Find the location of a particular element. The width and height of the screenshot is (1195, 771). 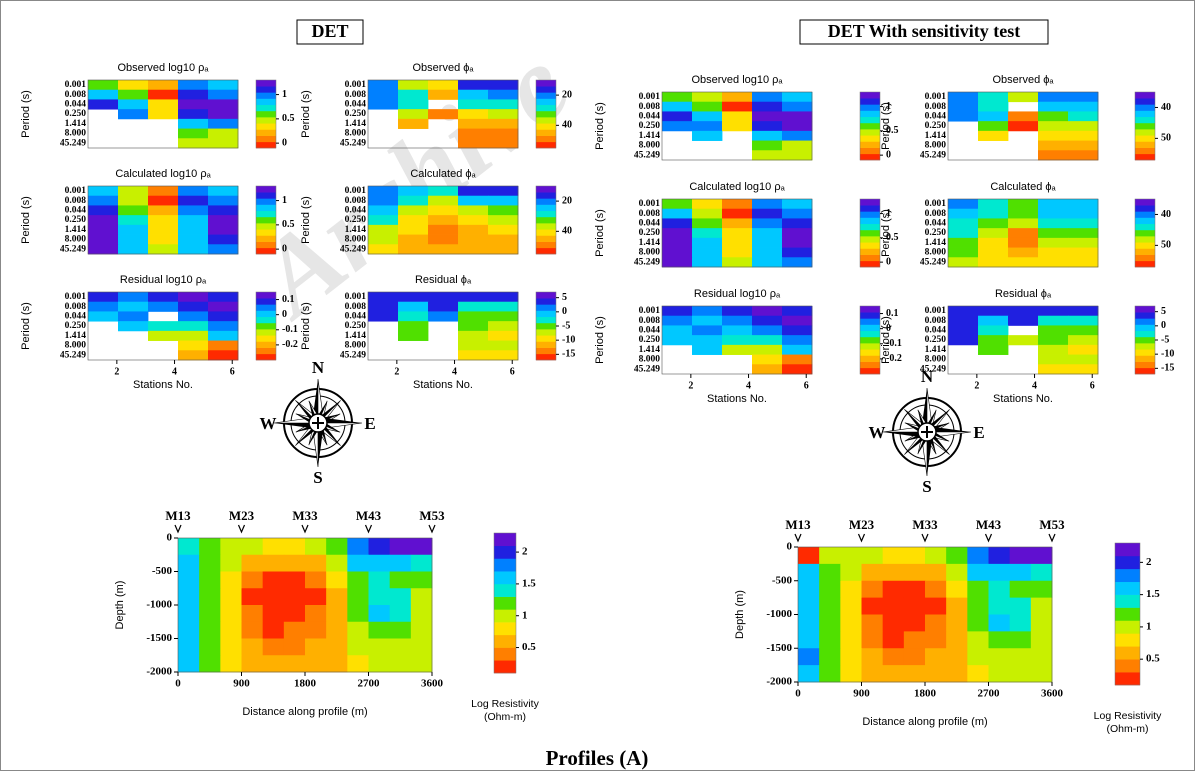

group-title-box is located at coordinates (330, 32).